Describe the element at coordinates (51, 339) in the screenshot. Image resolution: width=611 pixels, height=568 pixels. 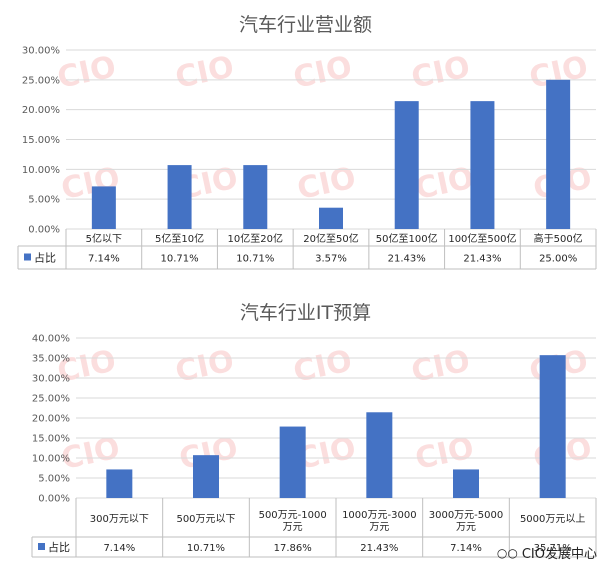
I see `y-tick-label: 40.00%` at that location.